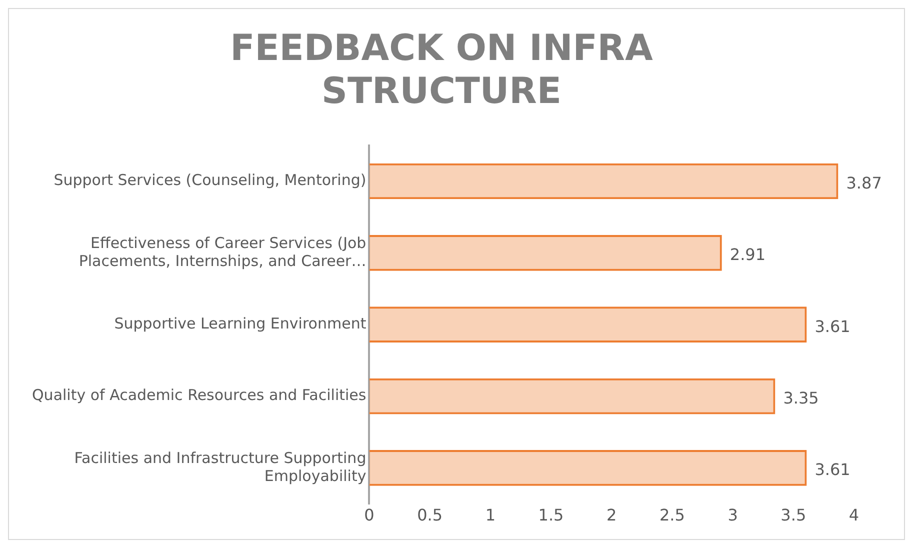 The width and height of the screenshot is (913, 548). What do you see at coordinates (369, 515) in the screenshot?
I see `x-tick-label: 0` at bounding box center [369, 515].